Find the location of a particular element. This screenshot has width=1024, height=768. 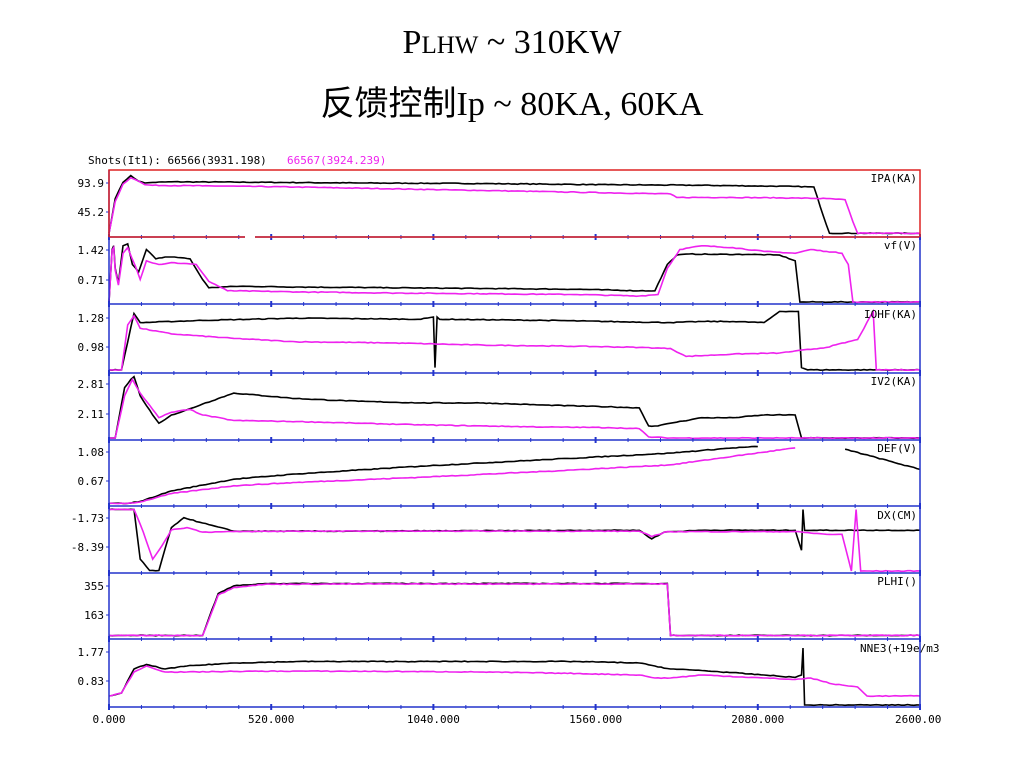

y-tick-label: -1.73 is located at coordinates (87, 518).